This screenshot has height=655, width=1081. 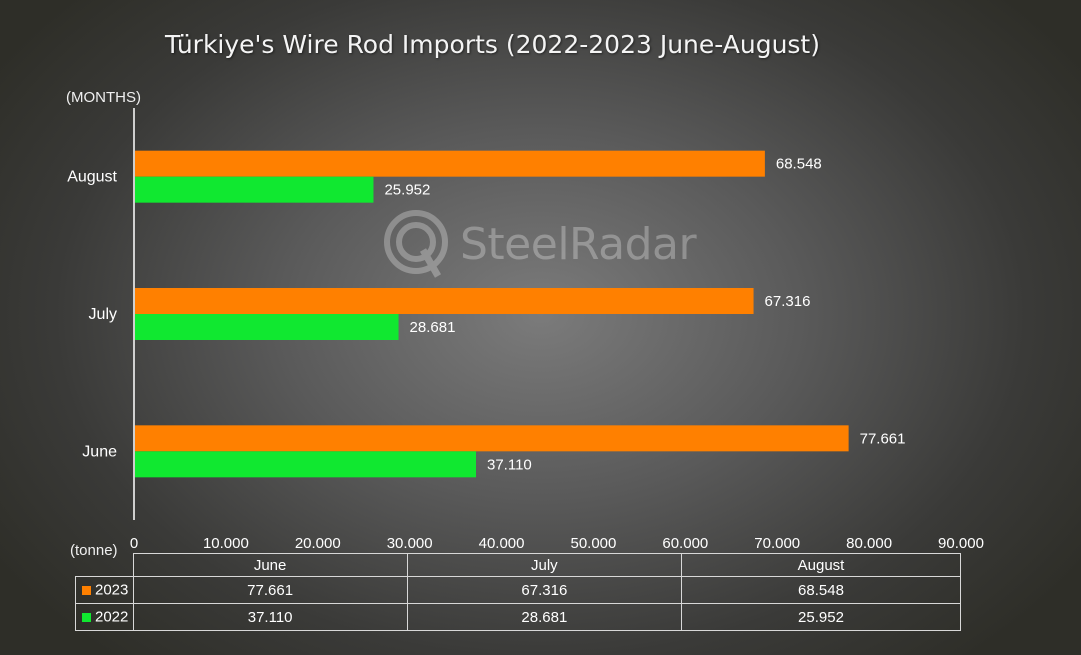 What do you see at coordinates (407, 190) in the screenshot?
I see `data-label-2022-august: 25.952` at bounding box center [407, 190].